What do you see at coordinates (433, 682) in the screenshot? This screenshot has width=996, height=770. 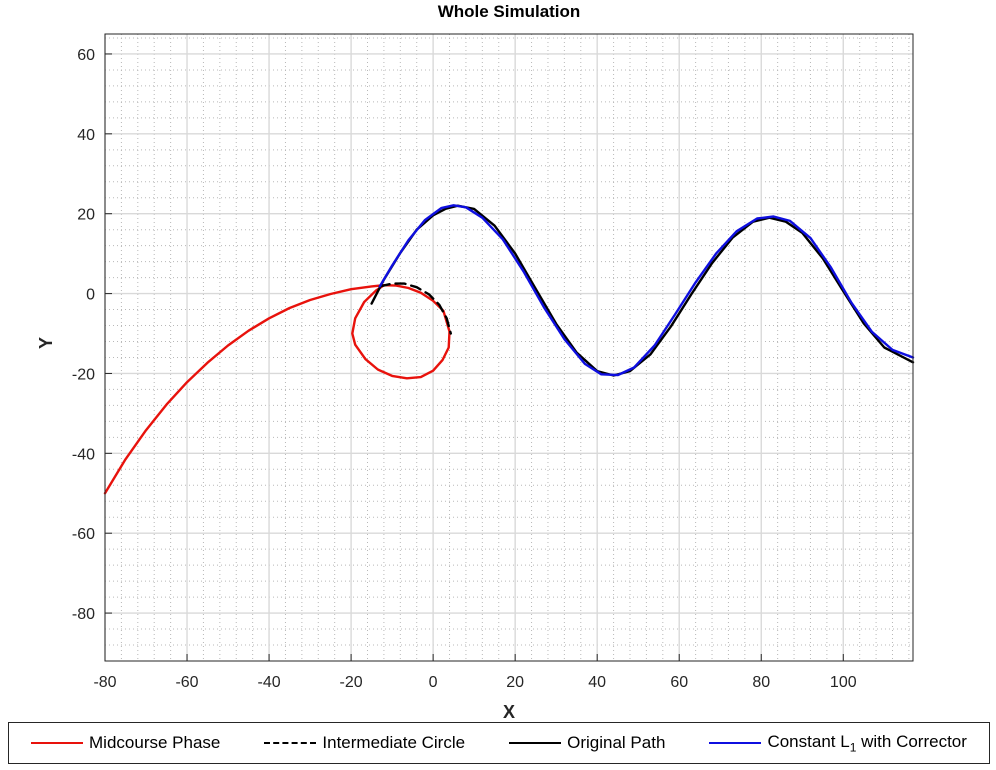 I see `x-tick-label: 0` at bounding box center [433, 682].